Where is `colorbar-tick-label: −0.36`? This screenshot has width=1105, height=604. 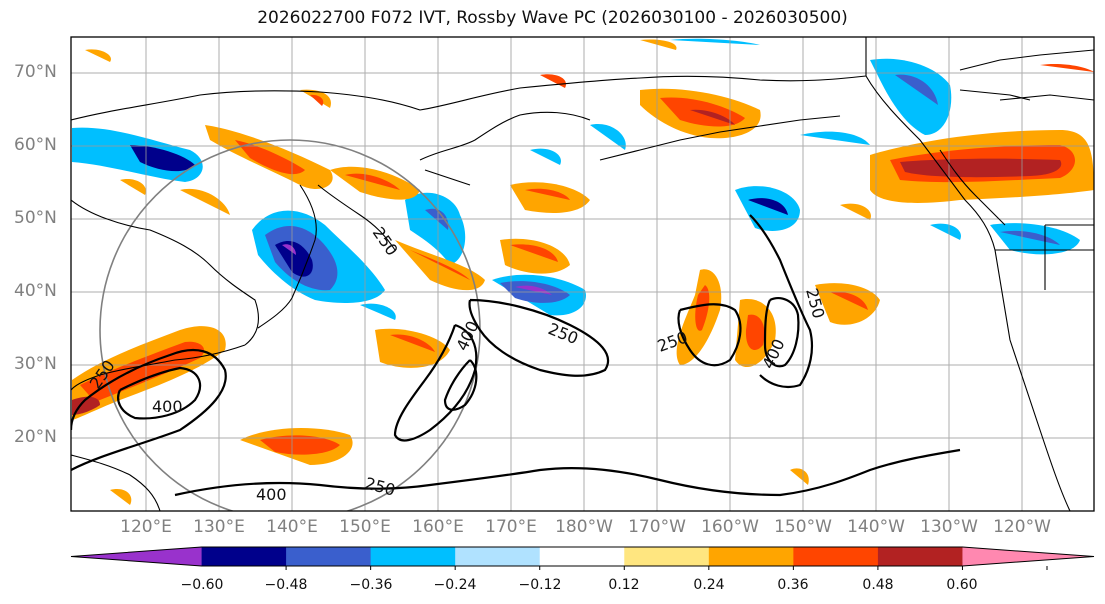
colorbar-tick-label: −0.36 is located at coordinates (371, 585).